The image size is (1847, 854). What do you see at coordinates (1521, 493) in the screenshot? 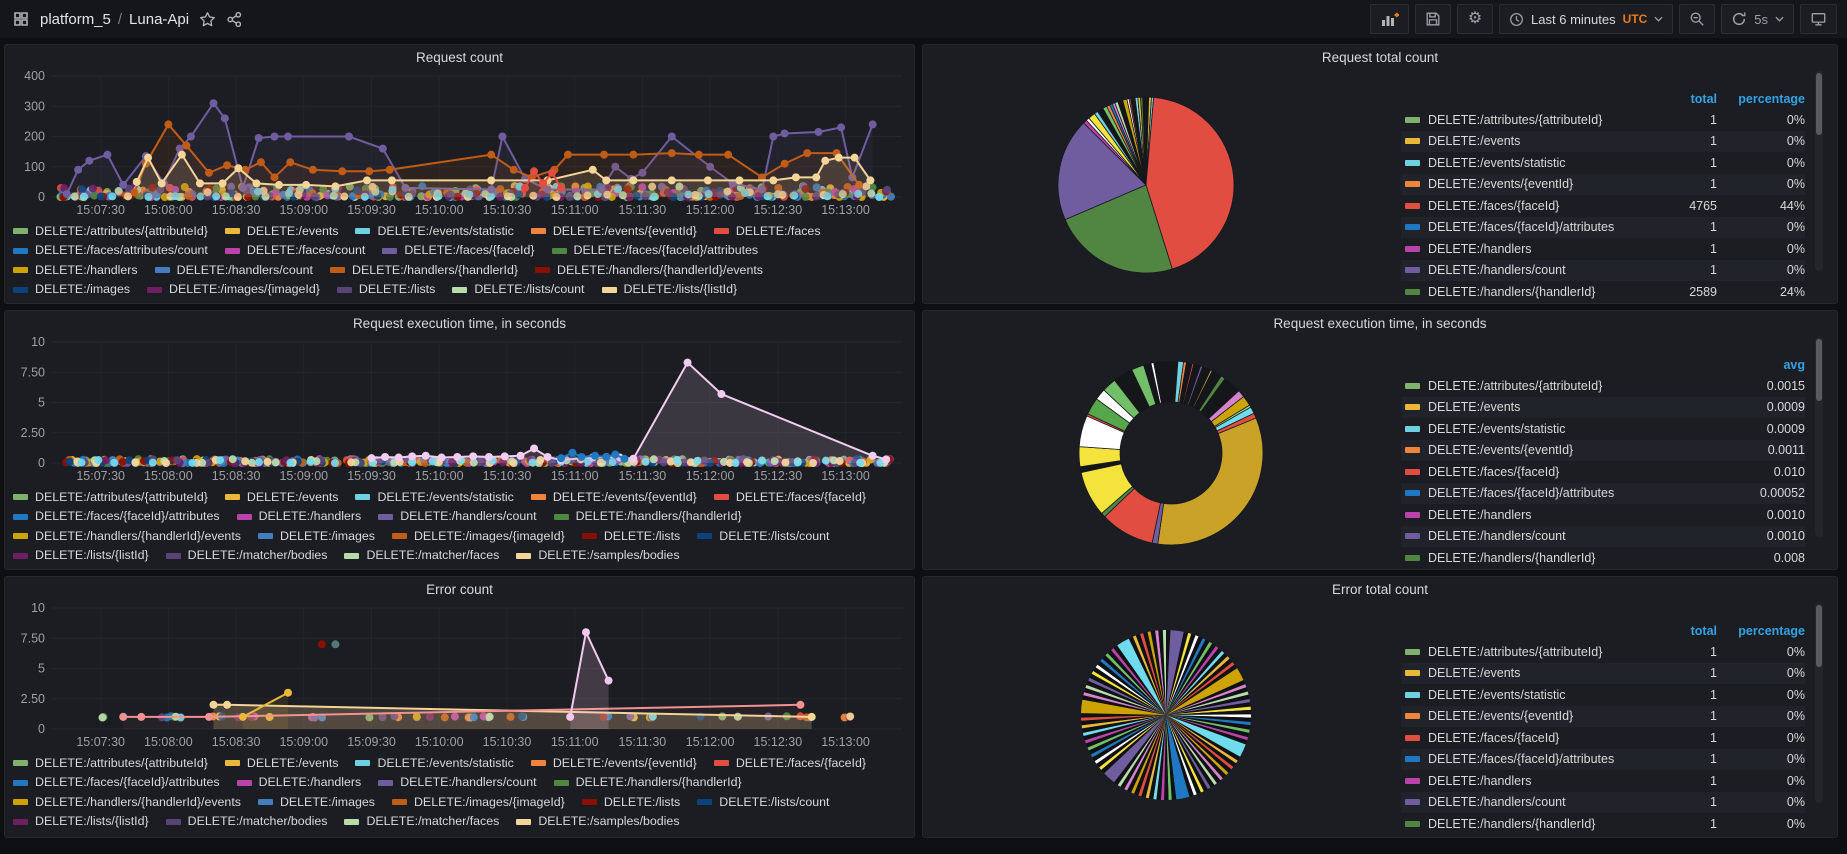
I see `series-label: DELETE:/faces/{faceId}/attributes` at bounding box center [1521, 493].